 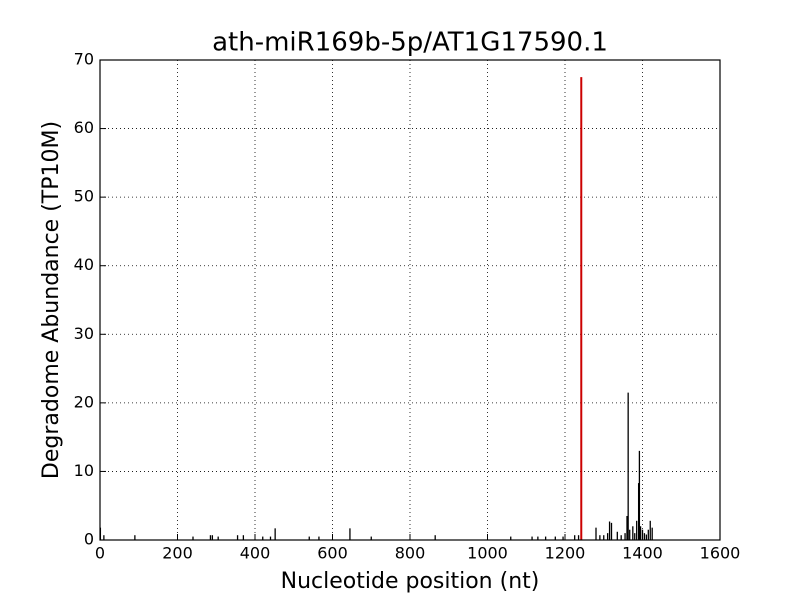 I want to click on x-tick-label: 200, so click(x=177, y=553).